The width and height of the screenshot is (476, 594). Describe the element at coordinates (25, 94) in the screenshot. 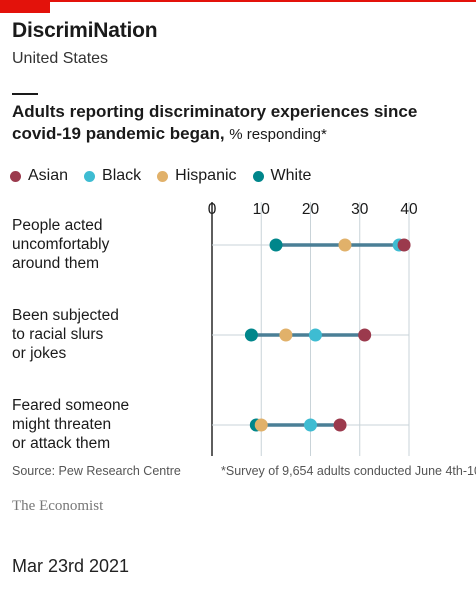

I see `section-rule` at that location.